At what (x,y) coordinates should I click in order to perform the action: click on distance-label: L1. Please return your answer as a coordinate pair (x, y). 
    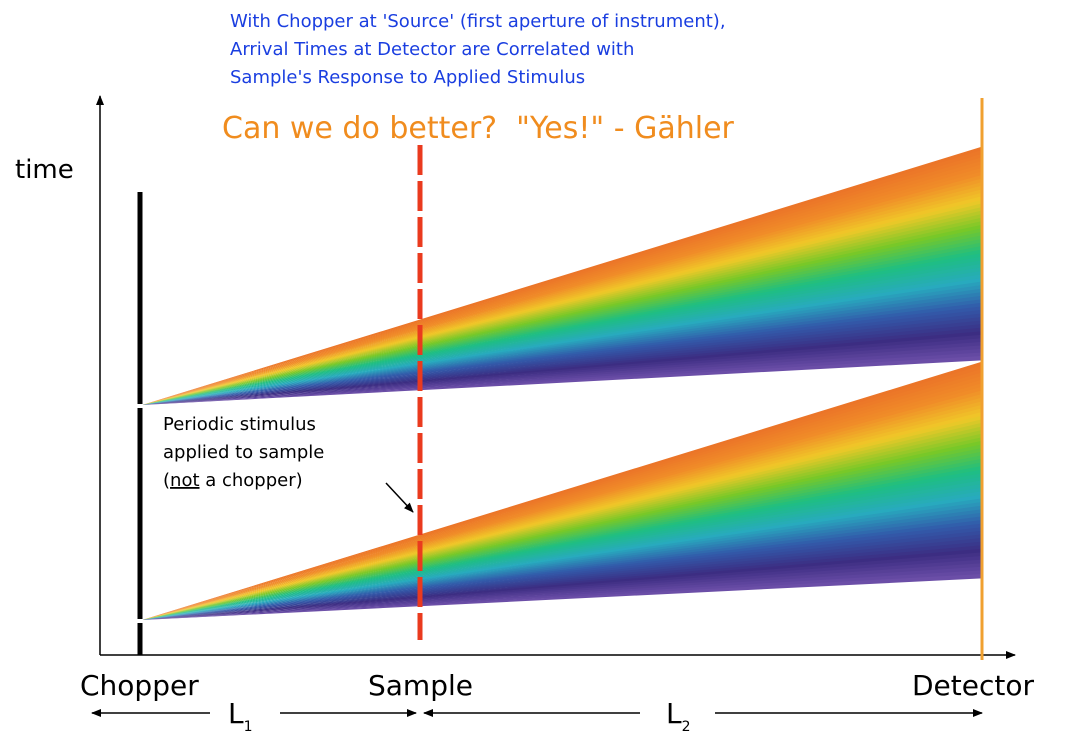
    Looking at the image, I should click on (240, 714).